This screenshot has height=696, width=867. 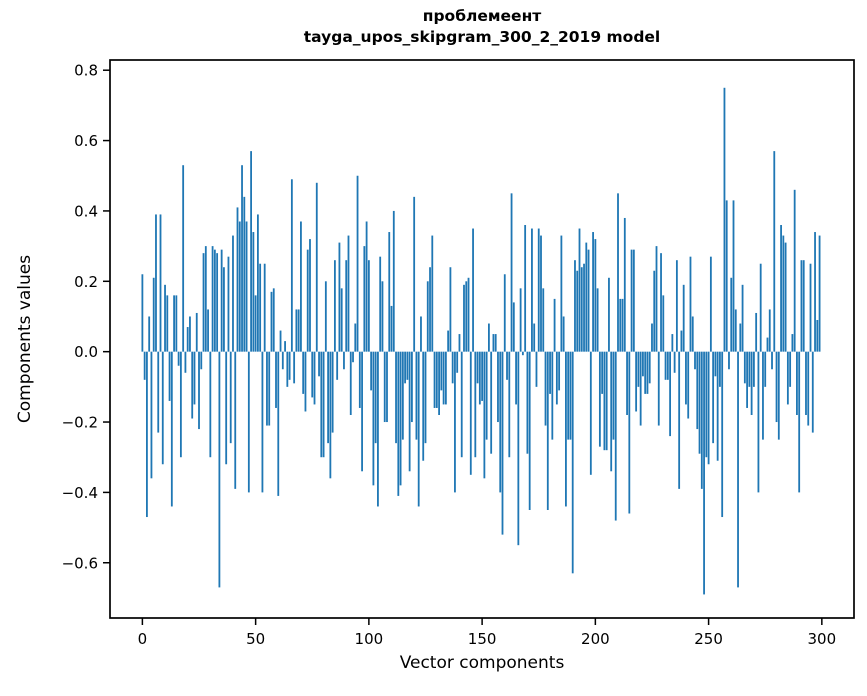 What do you see at coordinates (80, 423) in the screenshot?
I see `y-tick-label: −0.2` at bounding box center [80, 423].